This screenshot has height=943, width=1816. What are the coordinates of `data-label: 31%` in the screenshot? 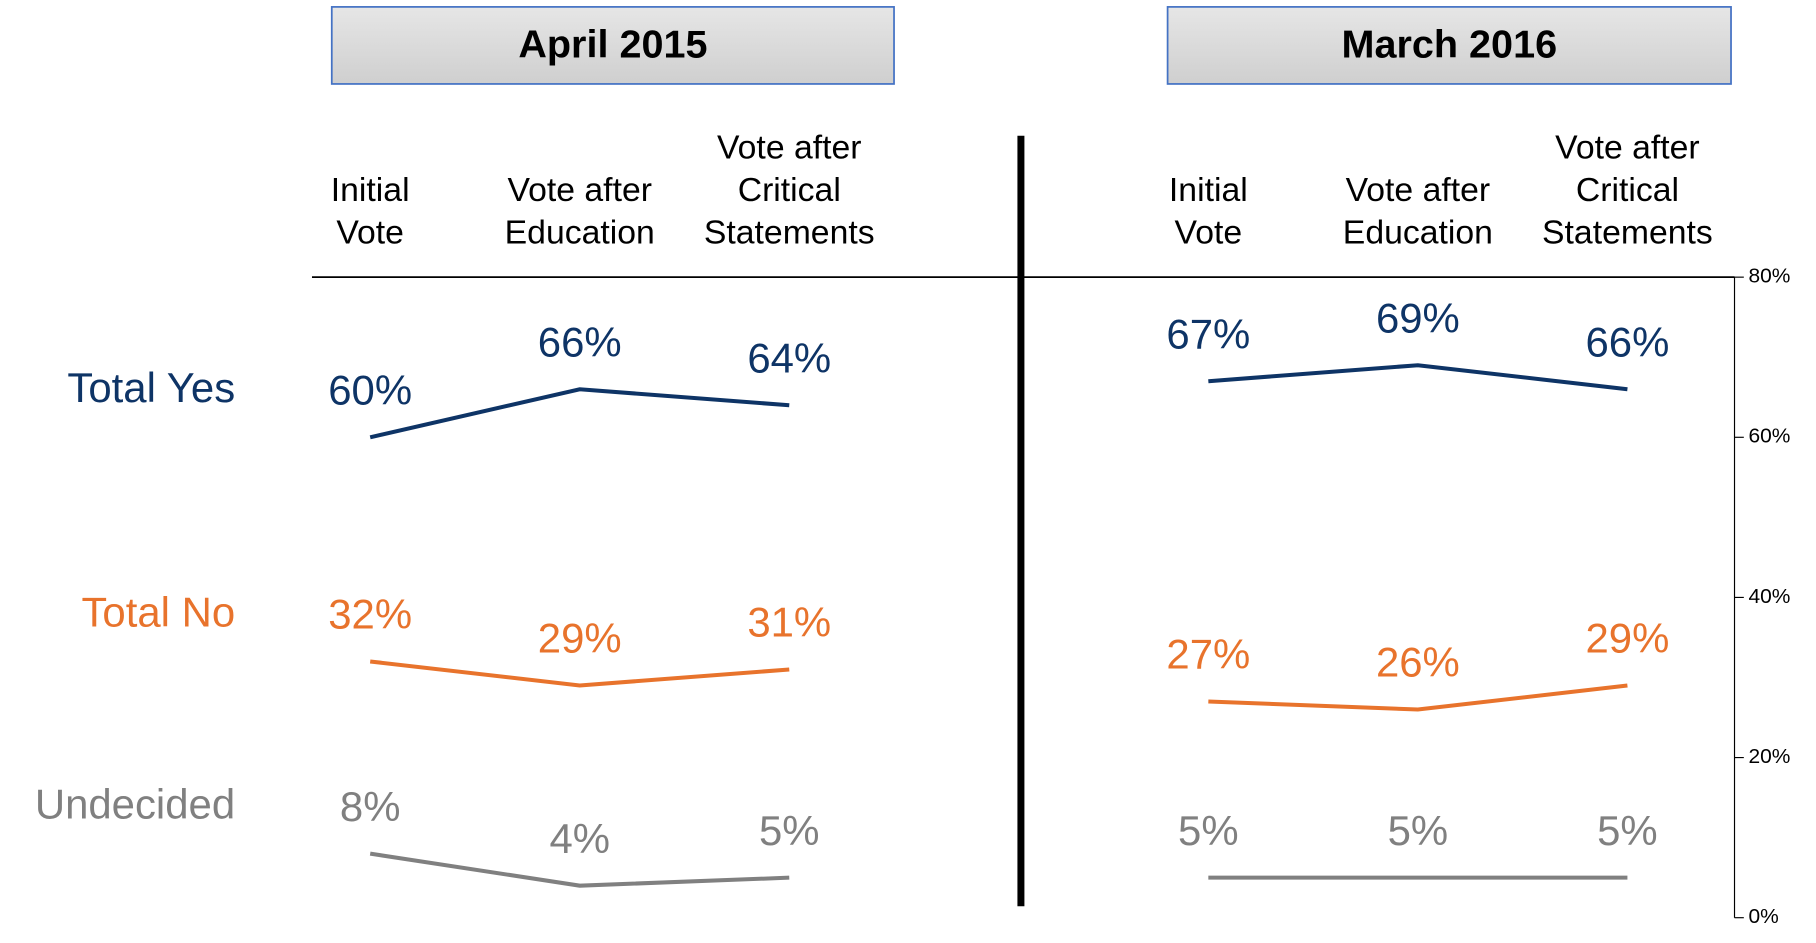 It's located at (789, 622).